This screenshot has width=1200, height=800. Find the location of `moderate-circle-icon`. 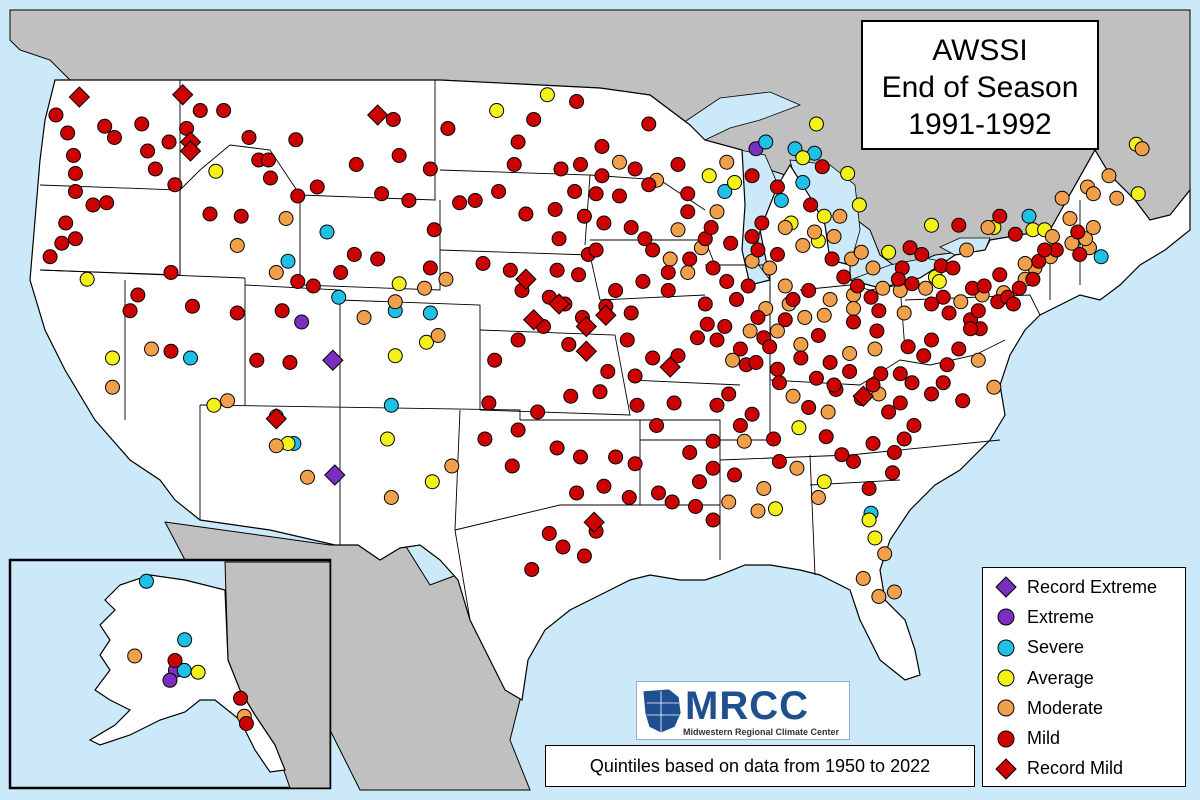

moderate-circle-icon is located at coordinates (1006, 708).